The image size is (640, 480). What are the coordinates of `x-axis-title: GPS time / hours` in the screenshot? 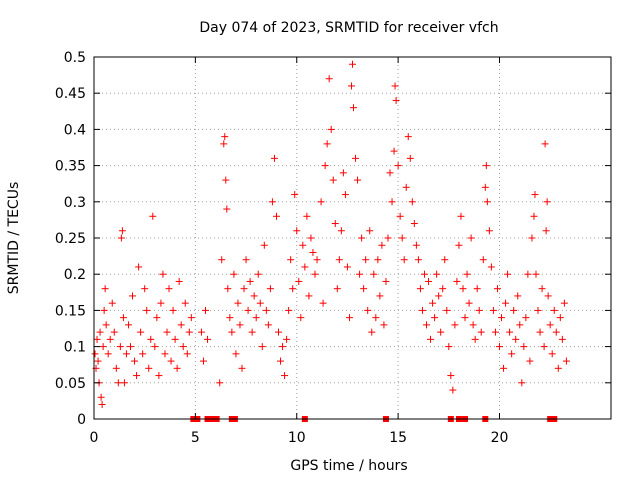 It's located at (348, 466).